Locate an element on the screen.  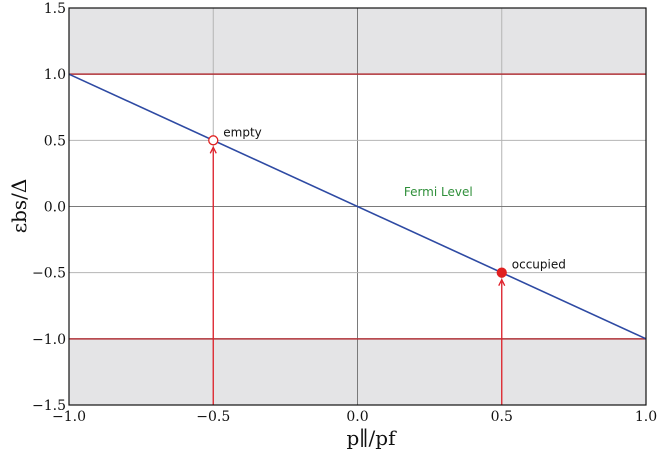
points is located at coordinates (357, 206).